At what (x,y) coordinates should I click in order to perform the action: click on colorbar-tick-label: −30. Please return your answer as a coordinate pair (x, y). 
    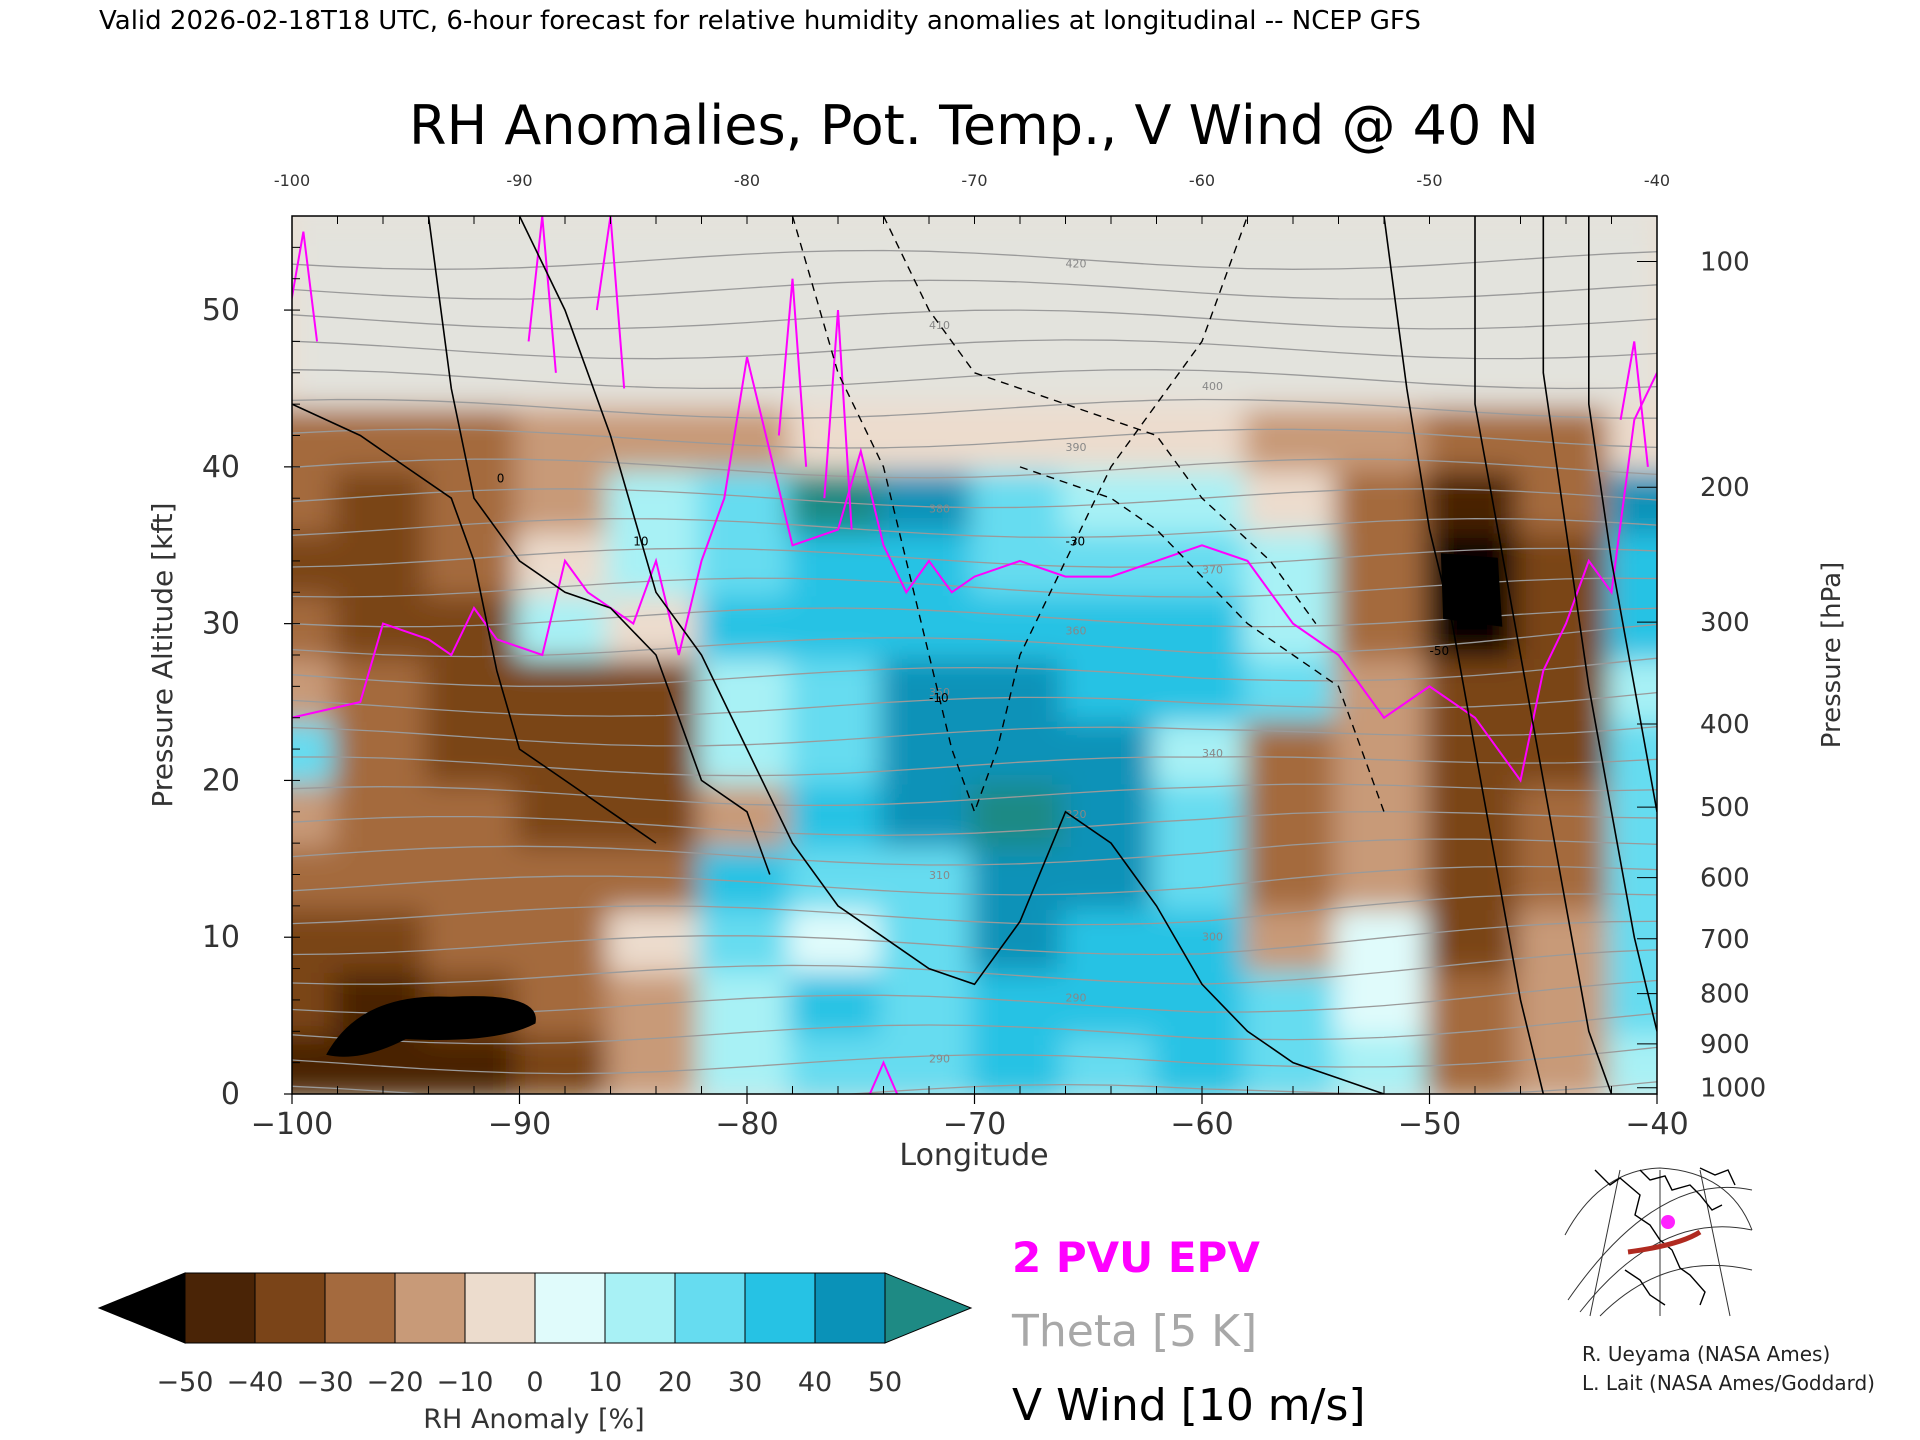
    Looking at the image, I should click on (325, 1382).